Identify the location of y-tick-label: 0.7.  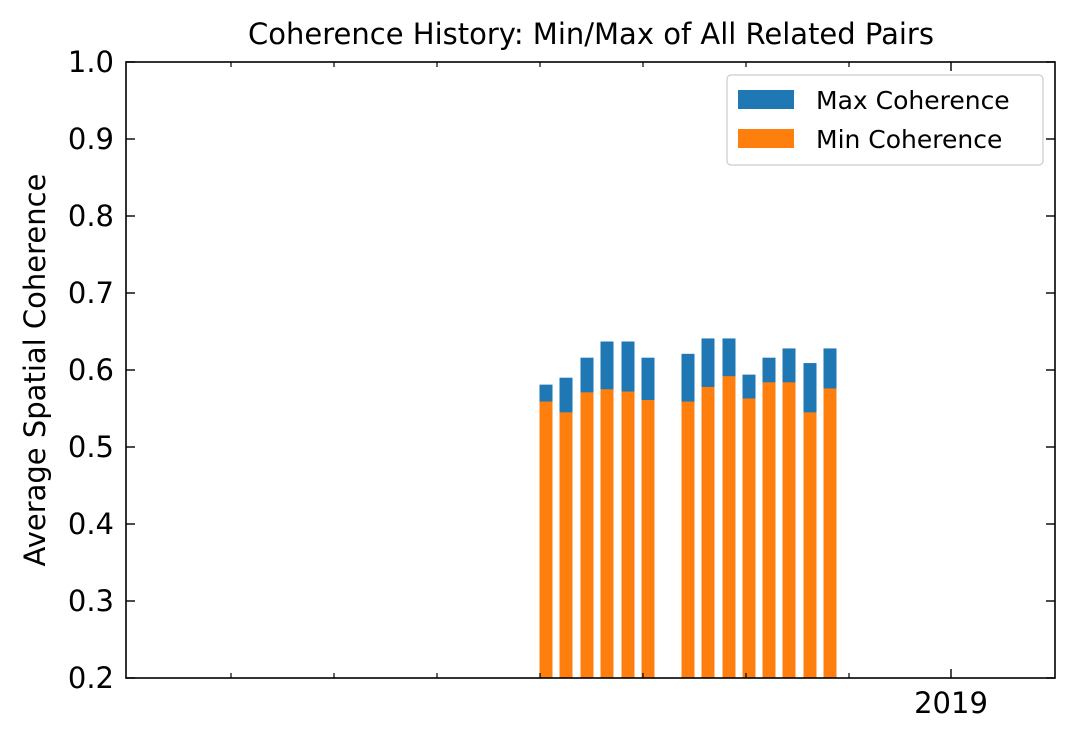
(91, 293).